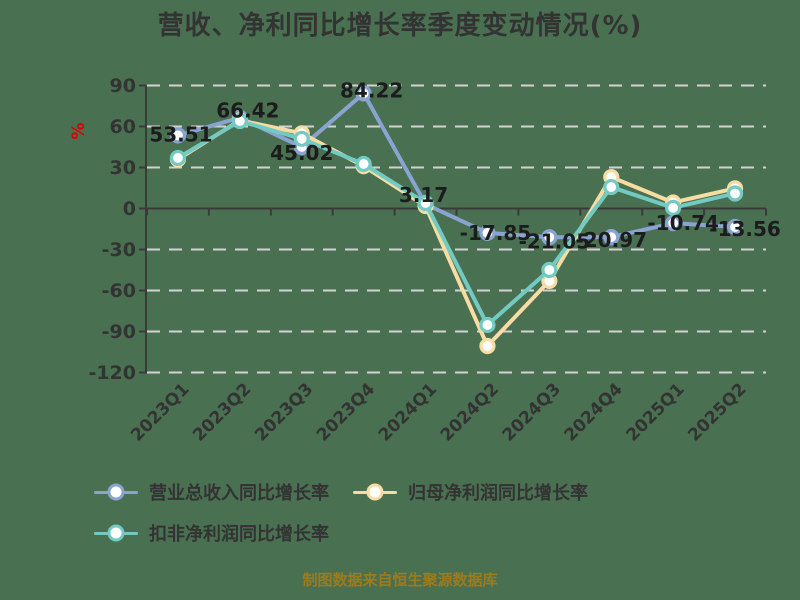  Describe the element at coordinates (594, 412) in the screenshot. I see `x-tick-label: 2024Q4` at that location.